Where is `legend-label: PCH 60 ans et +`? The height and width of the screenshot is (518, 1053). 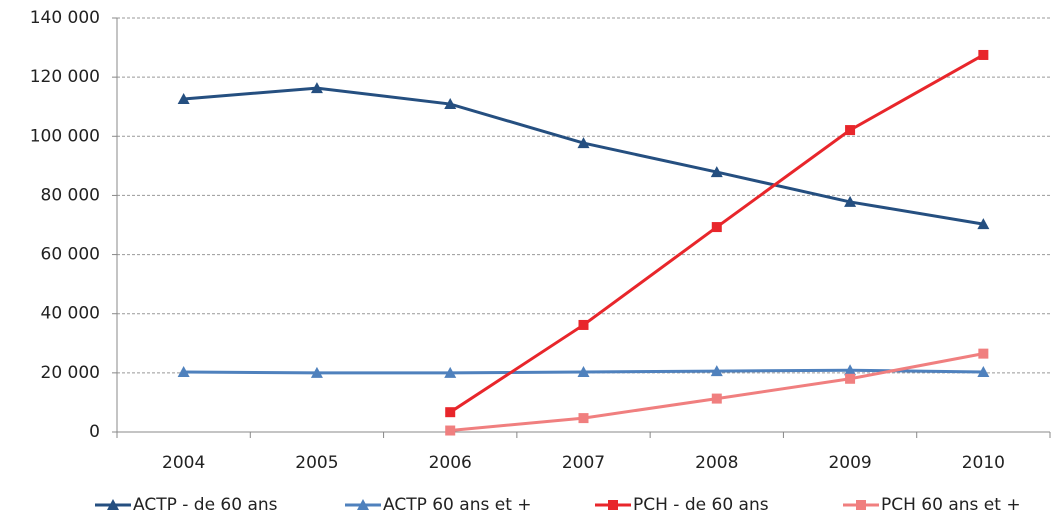 legend-label: PCH 60 ans et + is located at coordinates (951, 505).